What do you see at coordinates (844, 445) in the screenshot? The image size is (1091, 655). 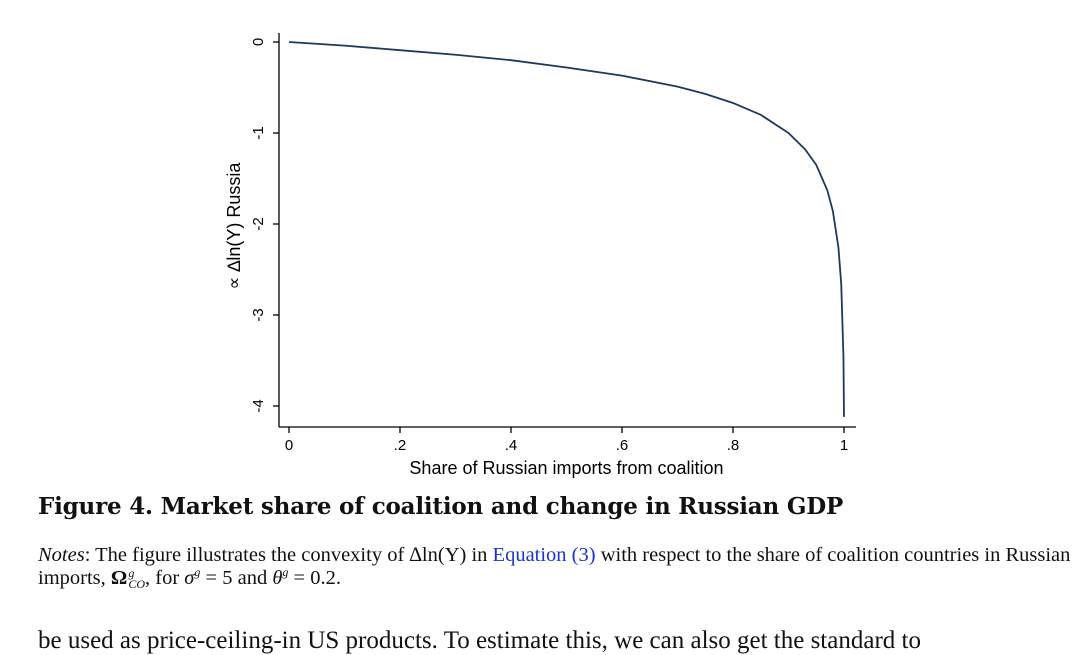 I see `x-tick-label: 1` at bounding box center [844, 445].